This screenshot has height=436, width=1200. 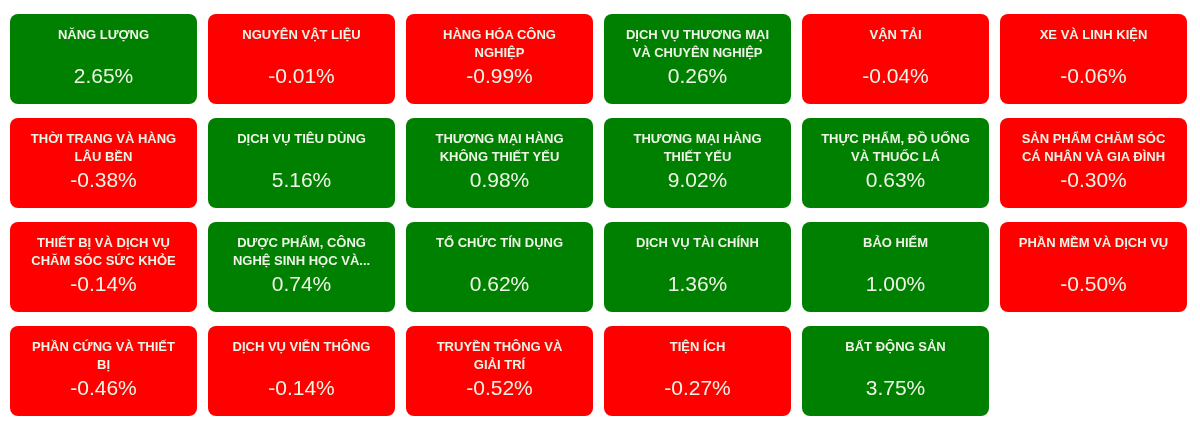 I want to click on data-label: -0.99%, so click(x=499, y=75).